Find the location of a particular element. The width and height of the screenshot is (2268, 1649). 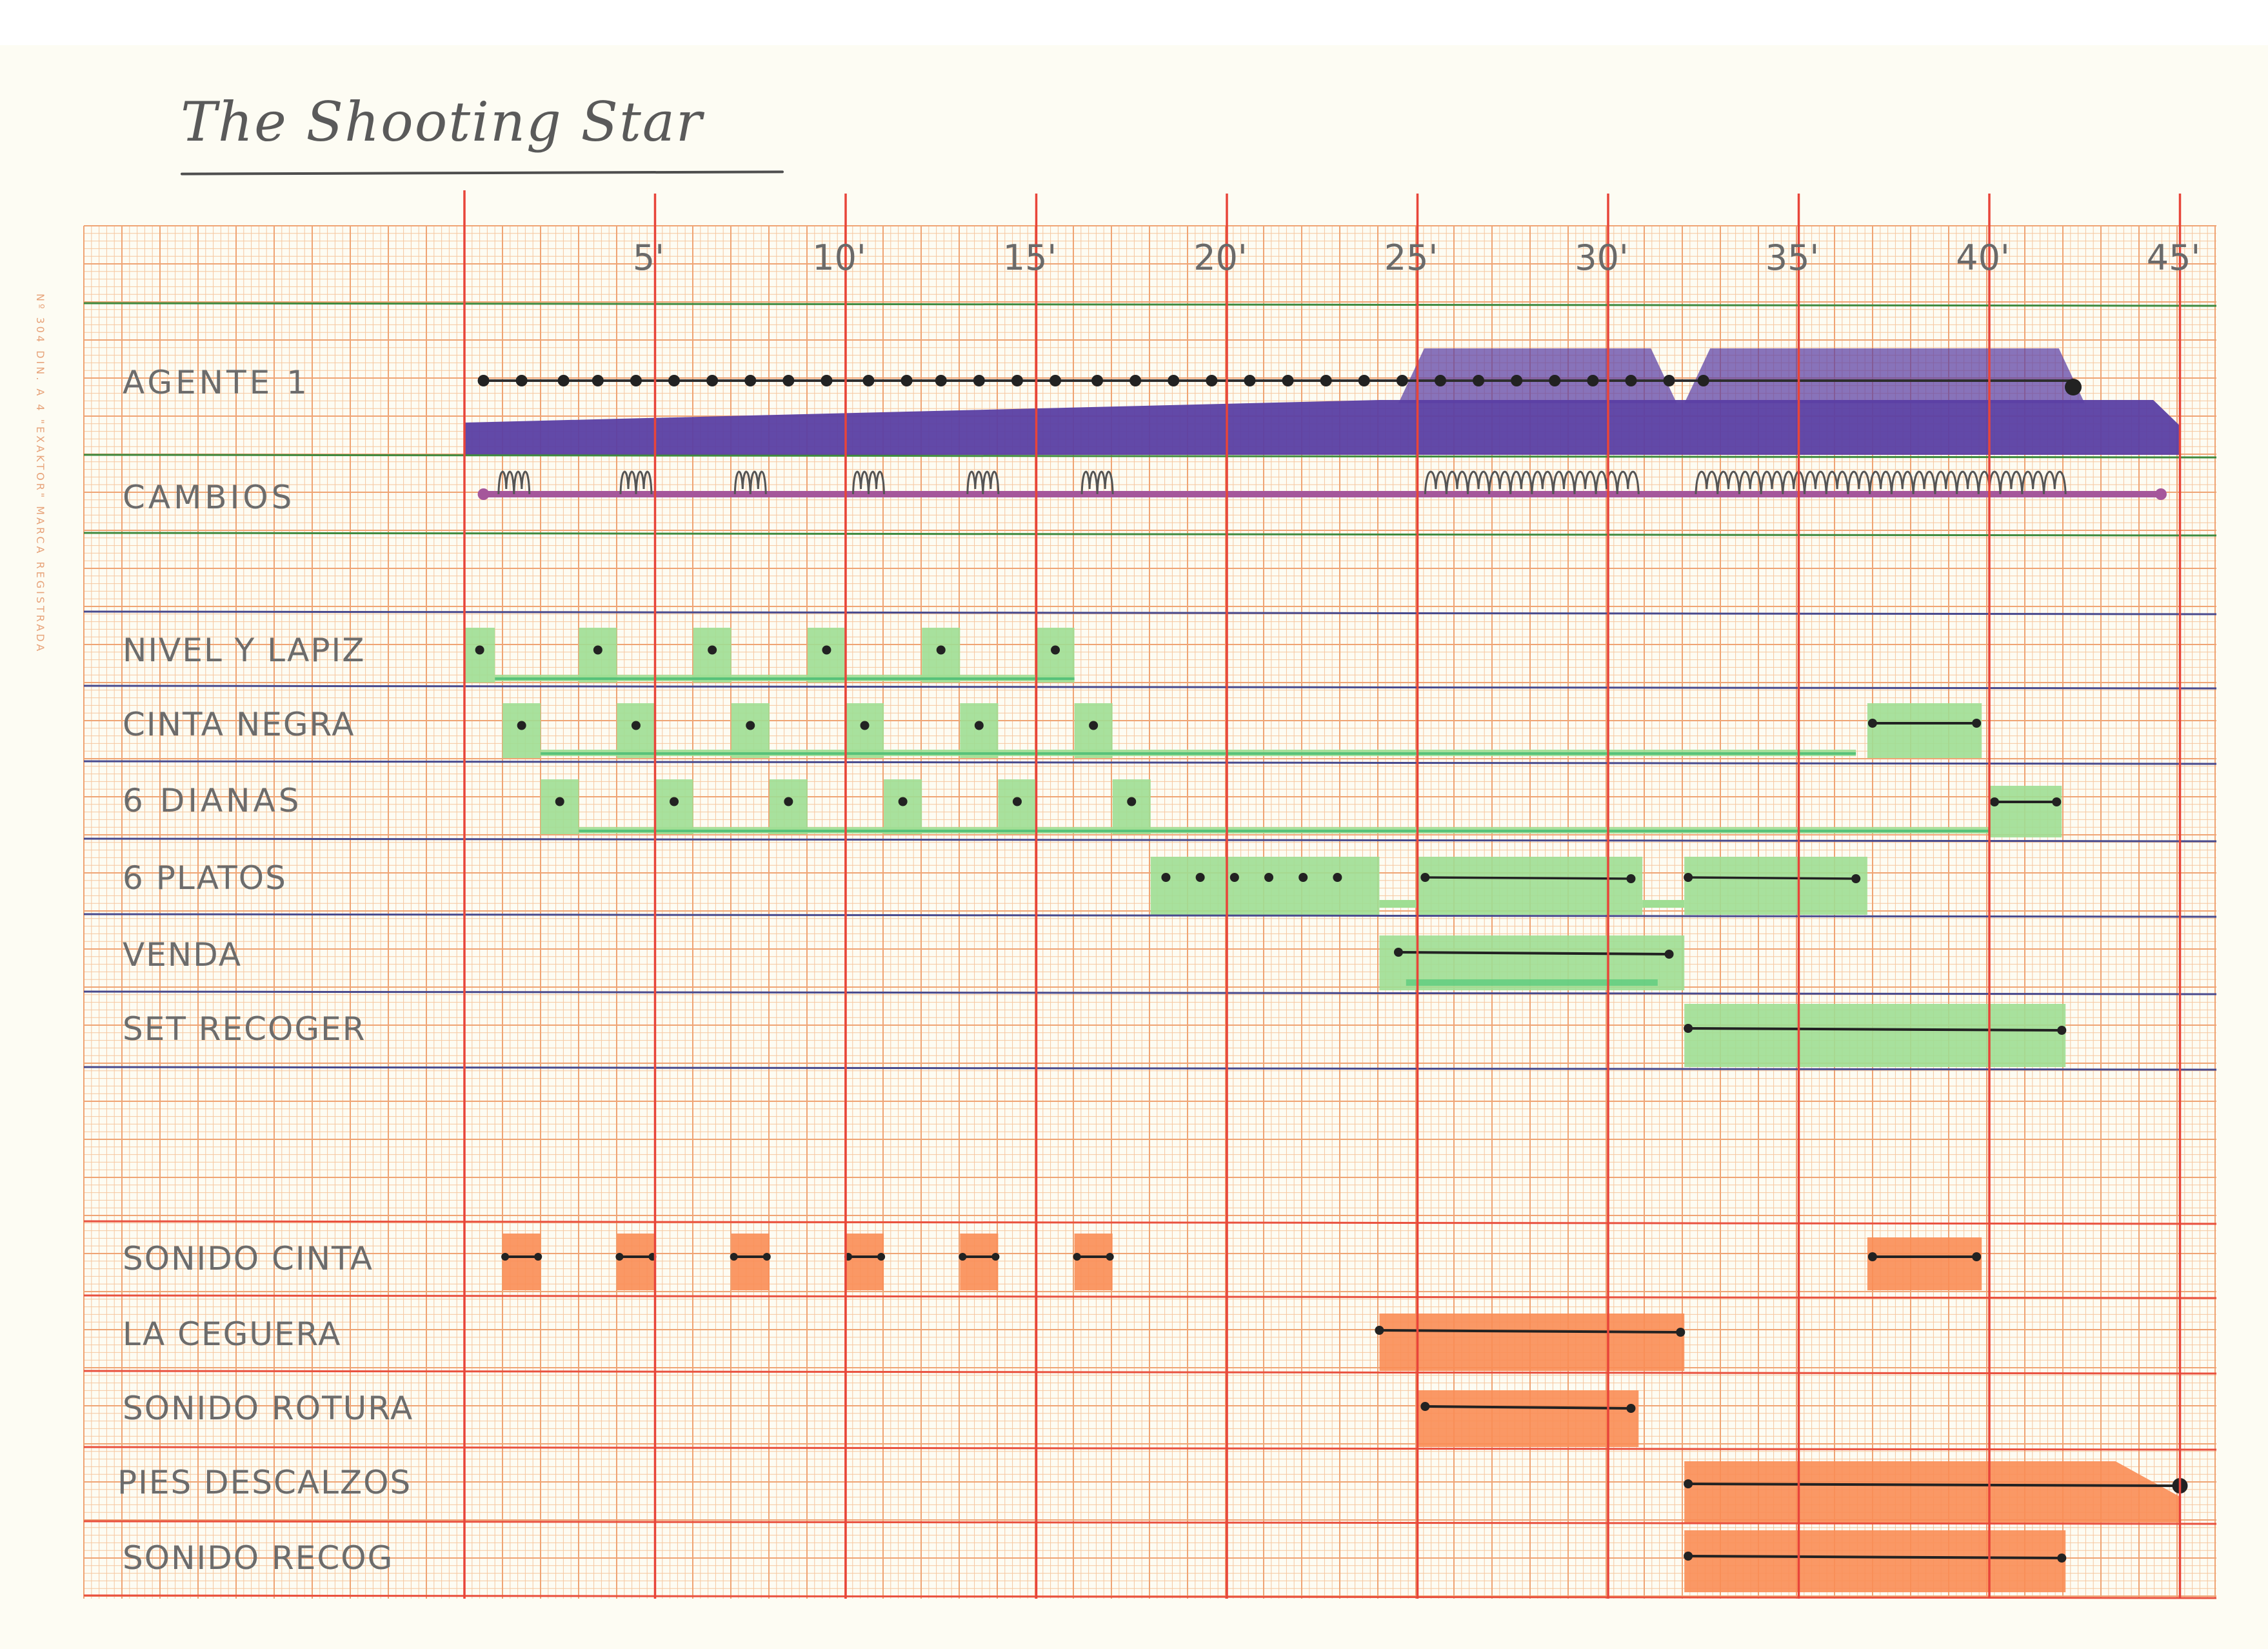

cinta-negra-seg-dot is located at coordinates (1872, 723).